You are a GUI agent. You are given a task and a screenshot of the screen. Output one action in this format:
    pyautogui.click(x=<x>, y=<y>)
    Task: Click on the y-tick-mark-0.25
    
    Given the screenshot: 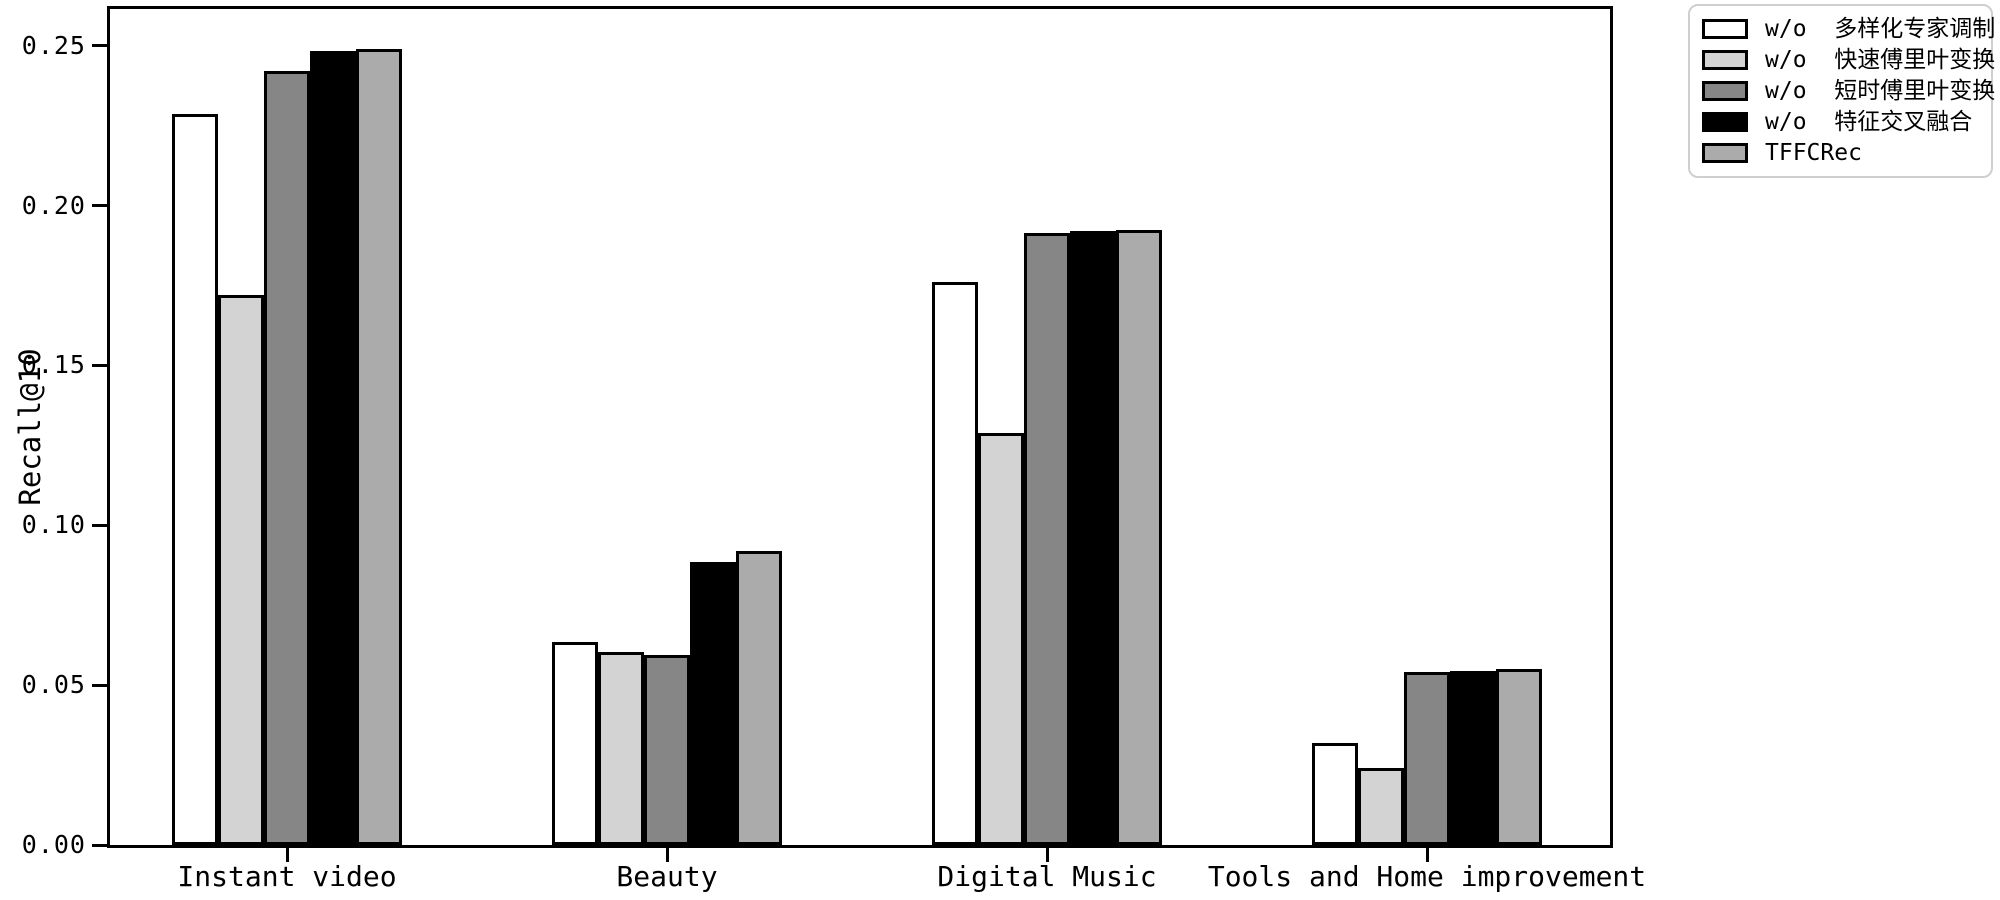 What is the action you would take?
    pyautogui.click(x=99, y=46)
    